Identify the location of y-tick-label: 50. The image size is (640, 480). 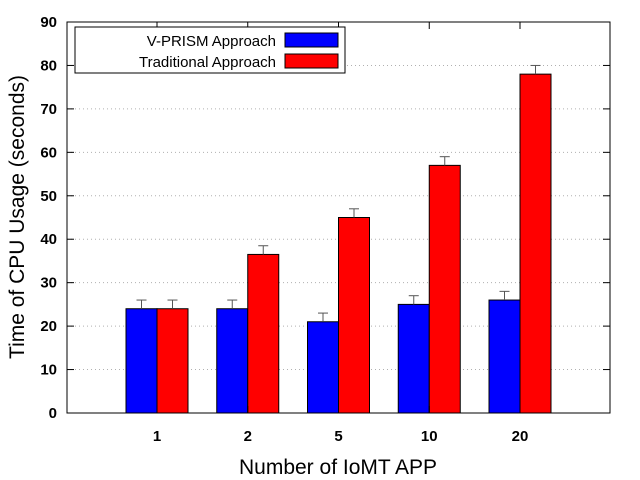
(48, 196).